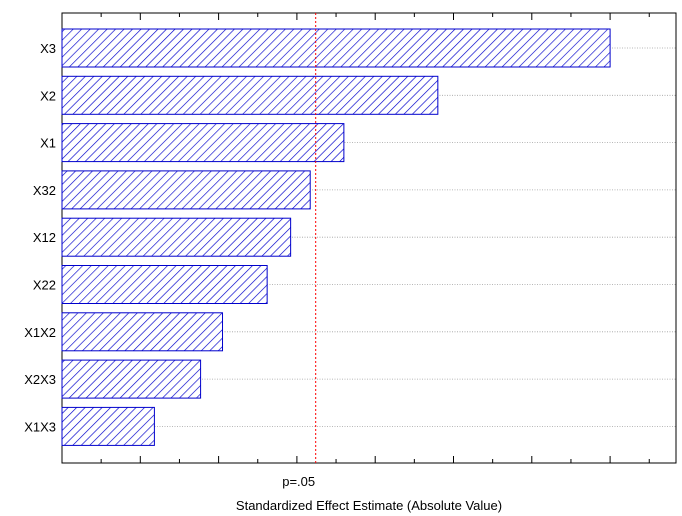 This screenshot has width=682, height=516. Describe the element at coordinates (48, 48) in the screenshot. I see `category-label-x3: X3` at that location.